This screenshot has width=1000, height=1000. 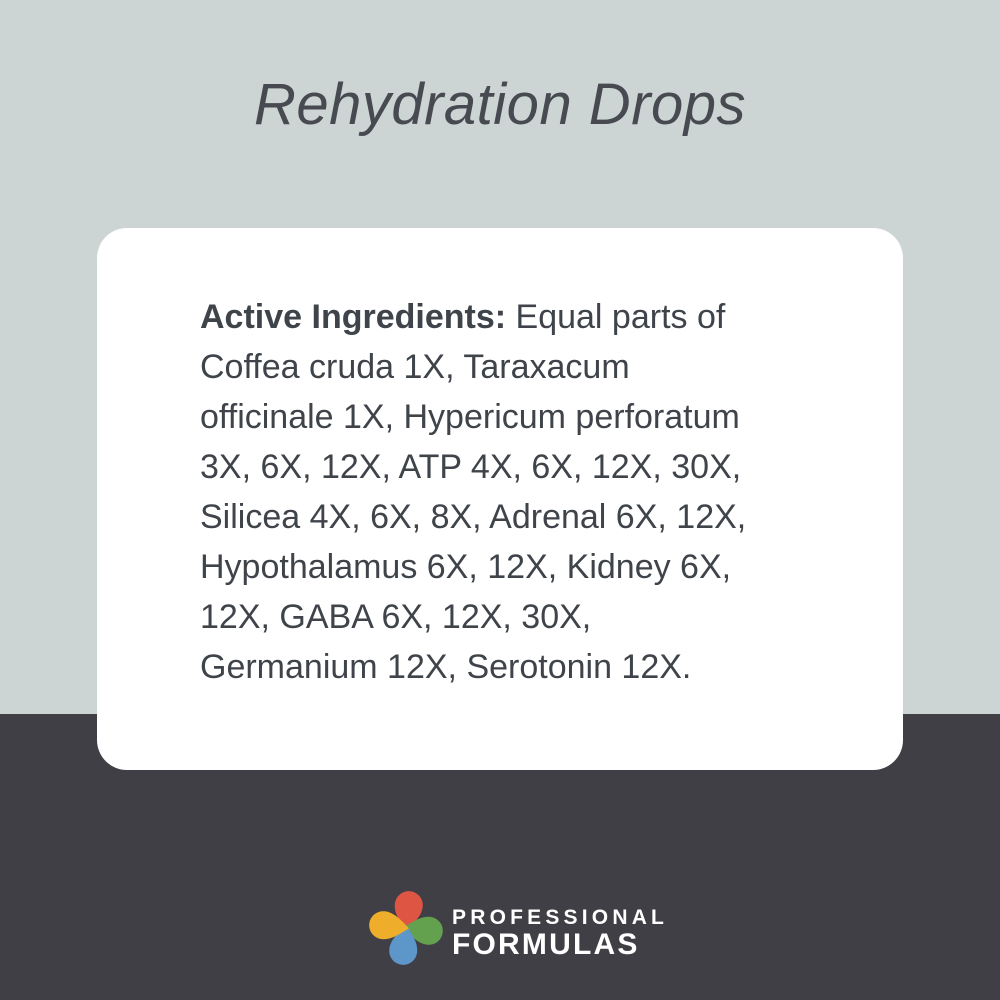 I want to click on ingredients-line: Hypothalamus 6X, 12X, Kidney 6X,, so click(x=466, y=567).